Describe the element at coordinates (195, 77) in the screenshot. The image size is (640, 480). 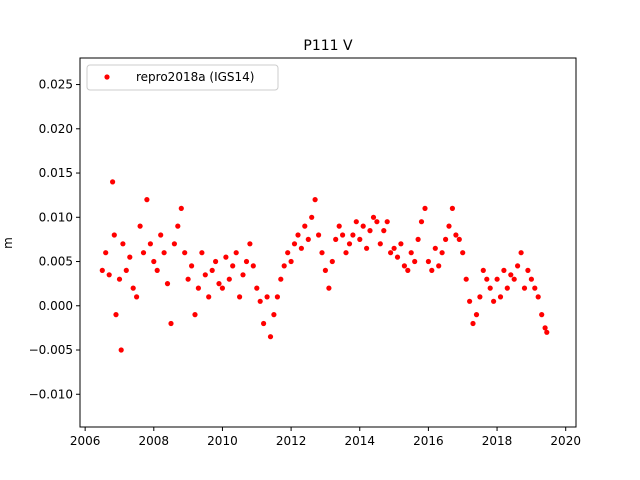
I see `legend-label: repro2018a (IGS14)` at that location.